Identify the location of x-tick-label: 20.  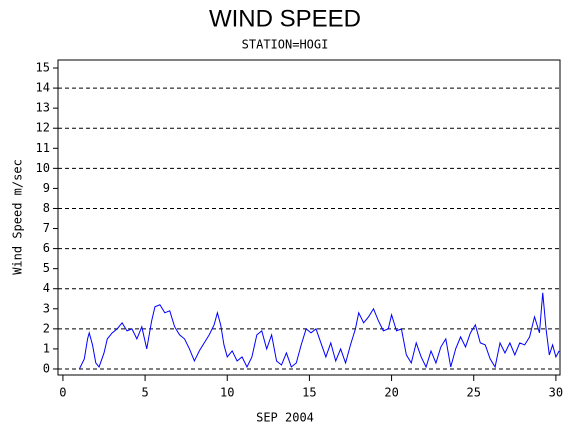
(391, 393).